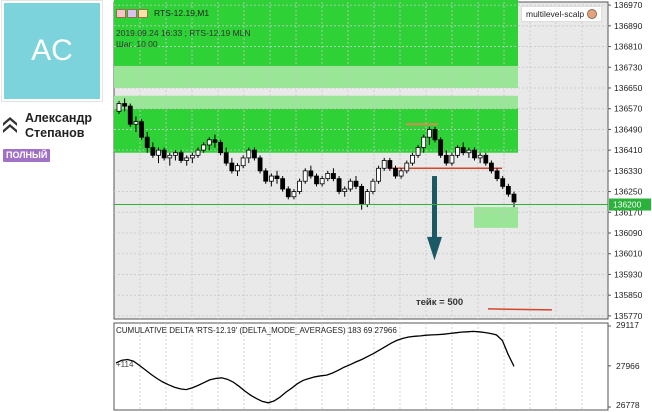  I want to click on price-axis-label: 136810, so click(628, 47).